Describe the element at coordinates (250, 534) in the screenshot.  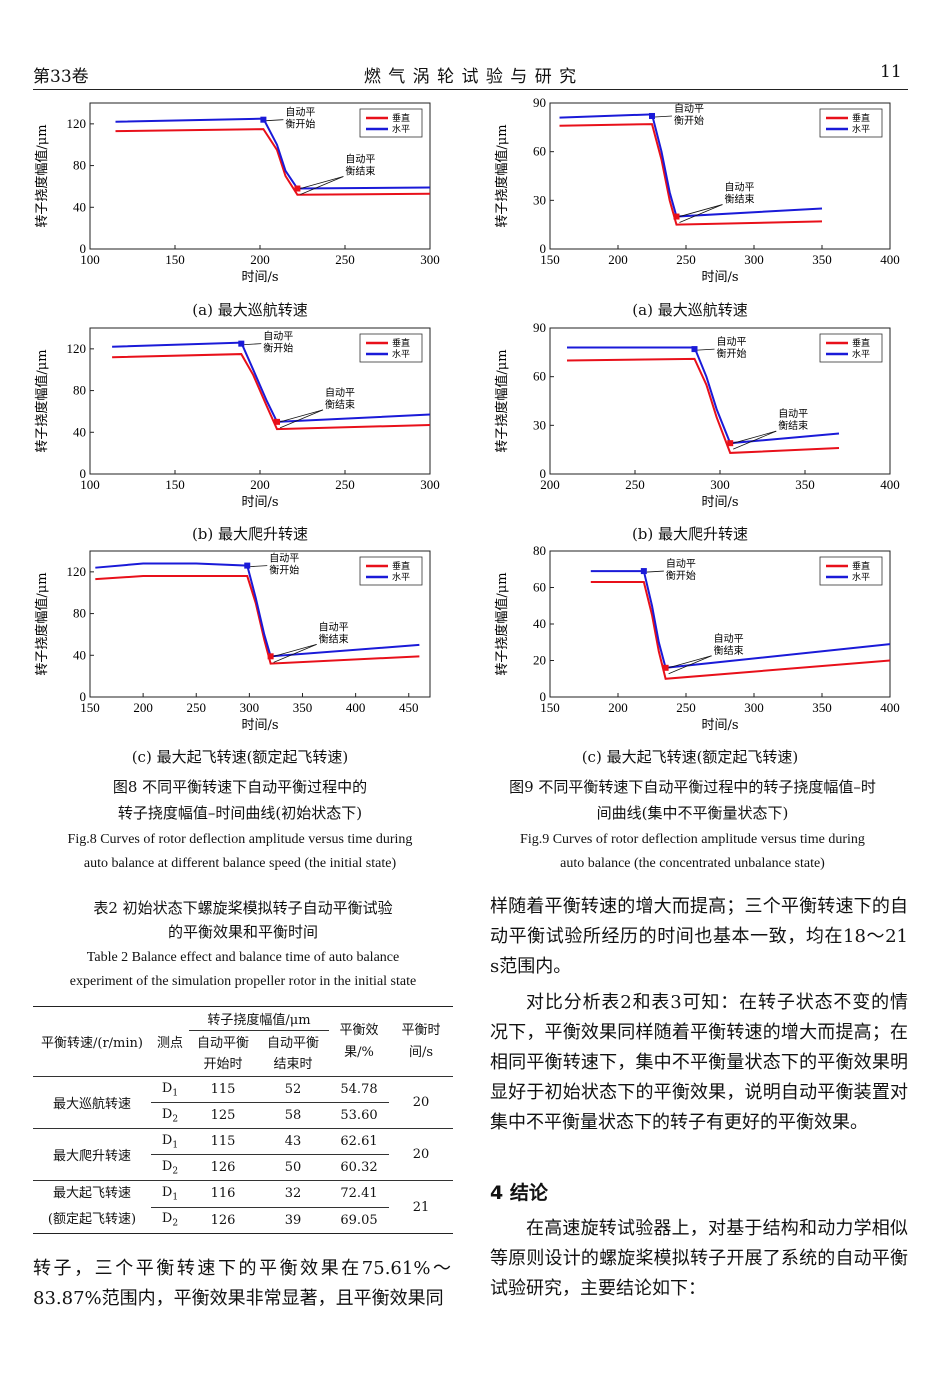
I see `subcaption-fig8b: (b) 最大爬升转速` at that location.